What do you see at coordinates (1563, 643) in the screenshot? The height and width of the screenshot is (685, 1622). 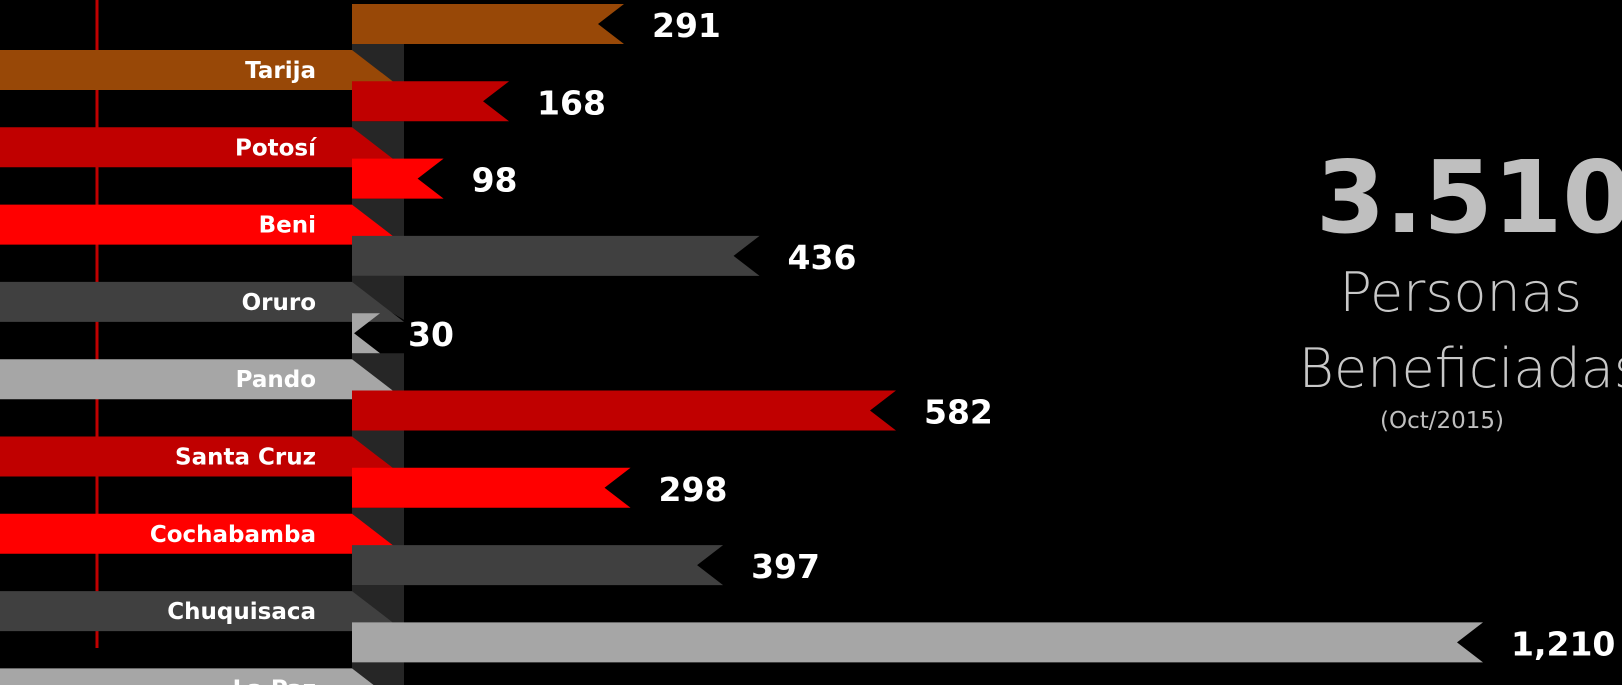 I see `bar-value-label: 1,210` at bounding box center [1563, 643].